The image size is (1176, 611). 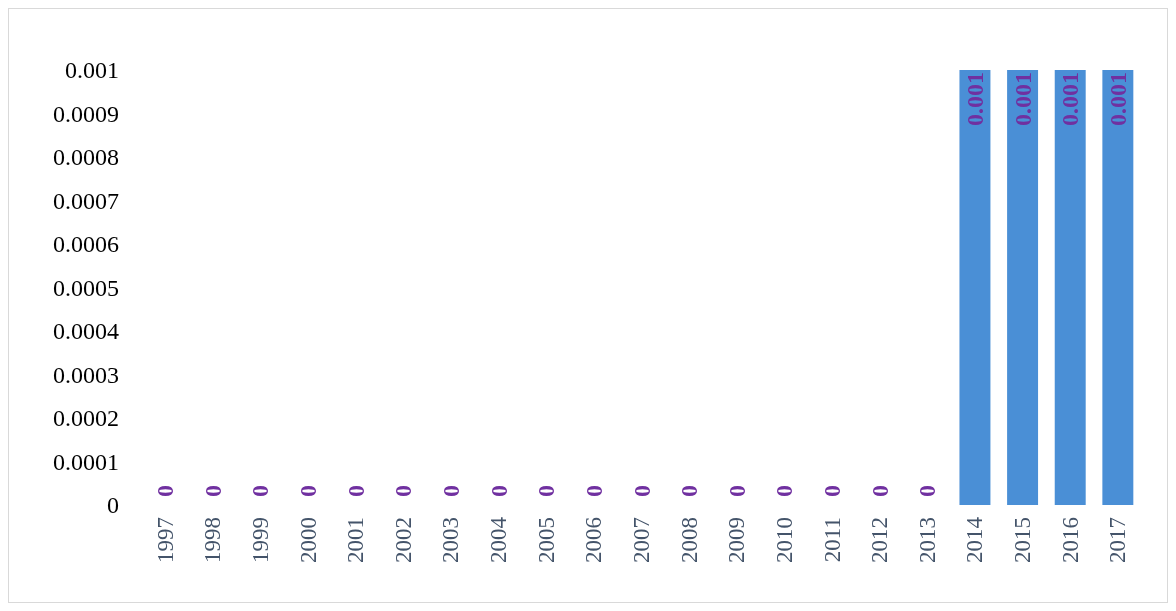 I want to click on x-tick-label: 1998, so click(x=213, y=540).